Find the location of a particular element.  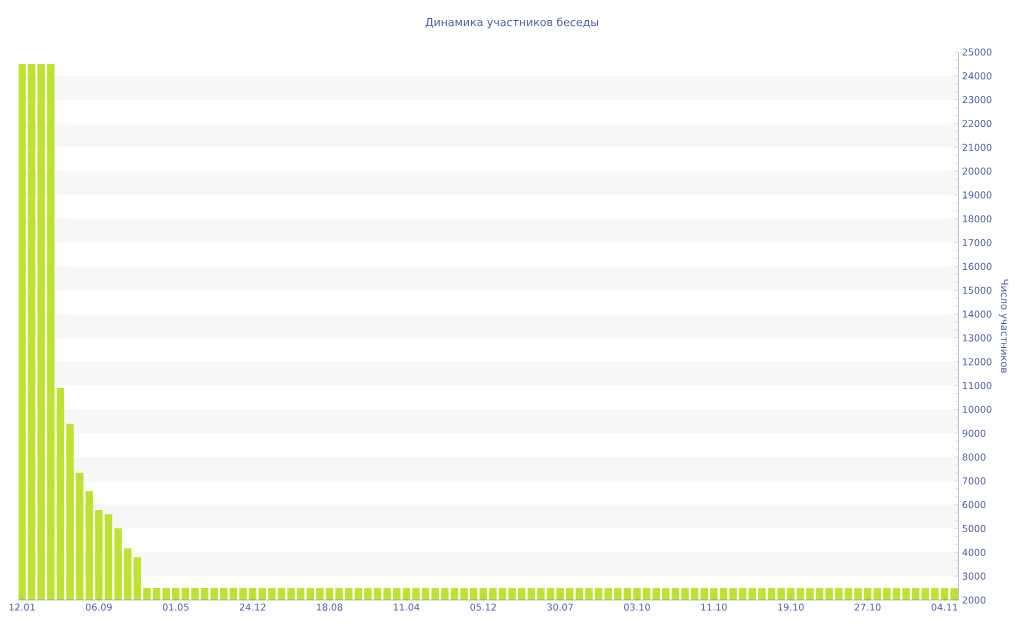

y-tick-label: 25000 is located at coordinates (977, 52).